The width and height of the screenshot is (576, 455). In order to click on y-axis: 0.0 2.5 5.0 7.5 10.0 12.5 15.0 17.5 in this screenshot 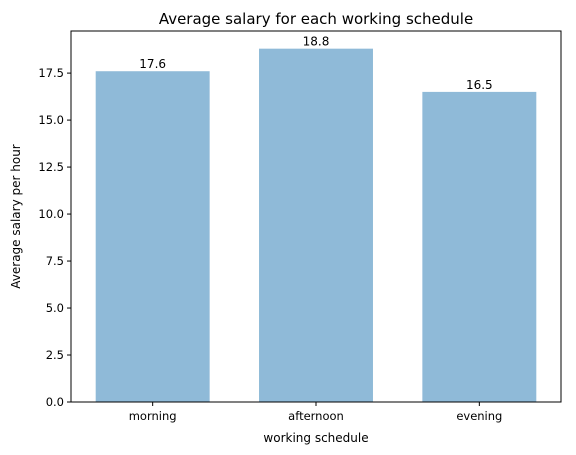, I will do `click(54, 237)`.